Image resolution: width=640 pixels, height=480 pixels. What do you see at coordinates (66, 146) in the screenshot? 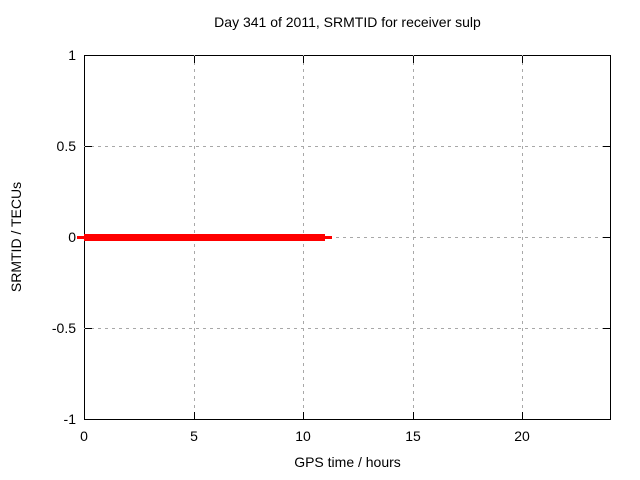
I see `y-tick-label: 0.5` at bounding box center [66, 146].